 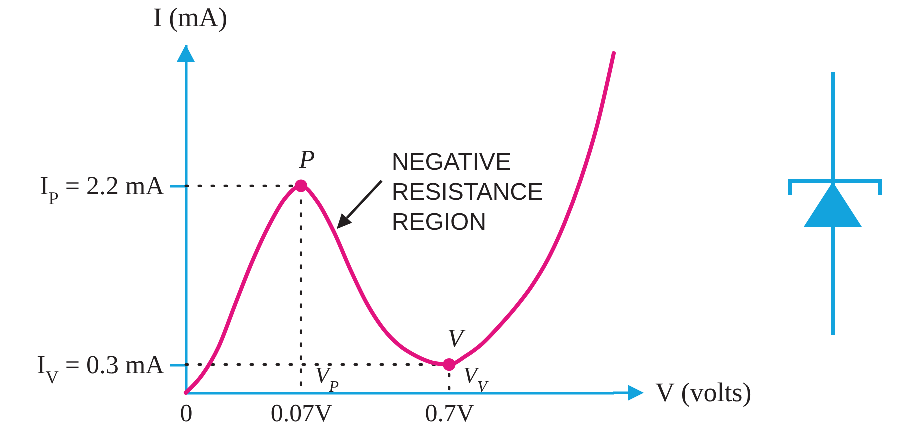 I want to click on x-tick-label: 0.7V, so click(x=450, y=414).